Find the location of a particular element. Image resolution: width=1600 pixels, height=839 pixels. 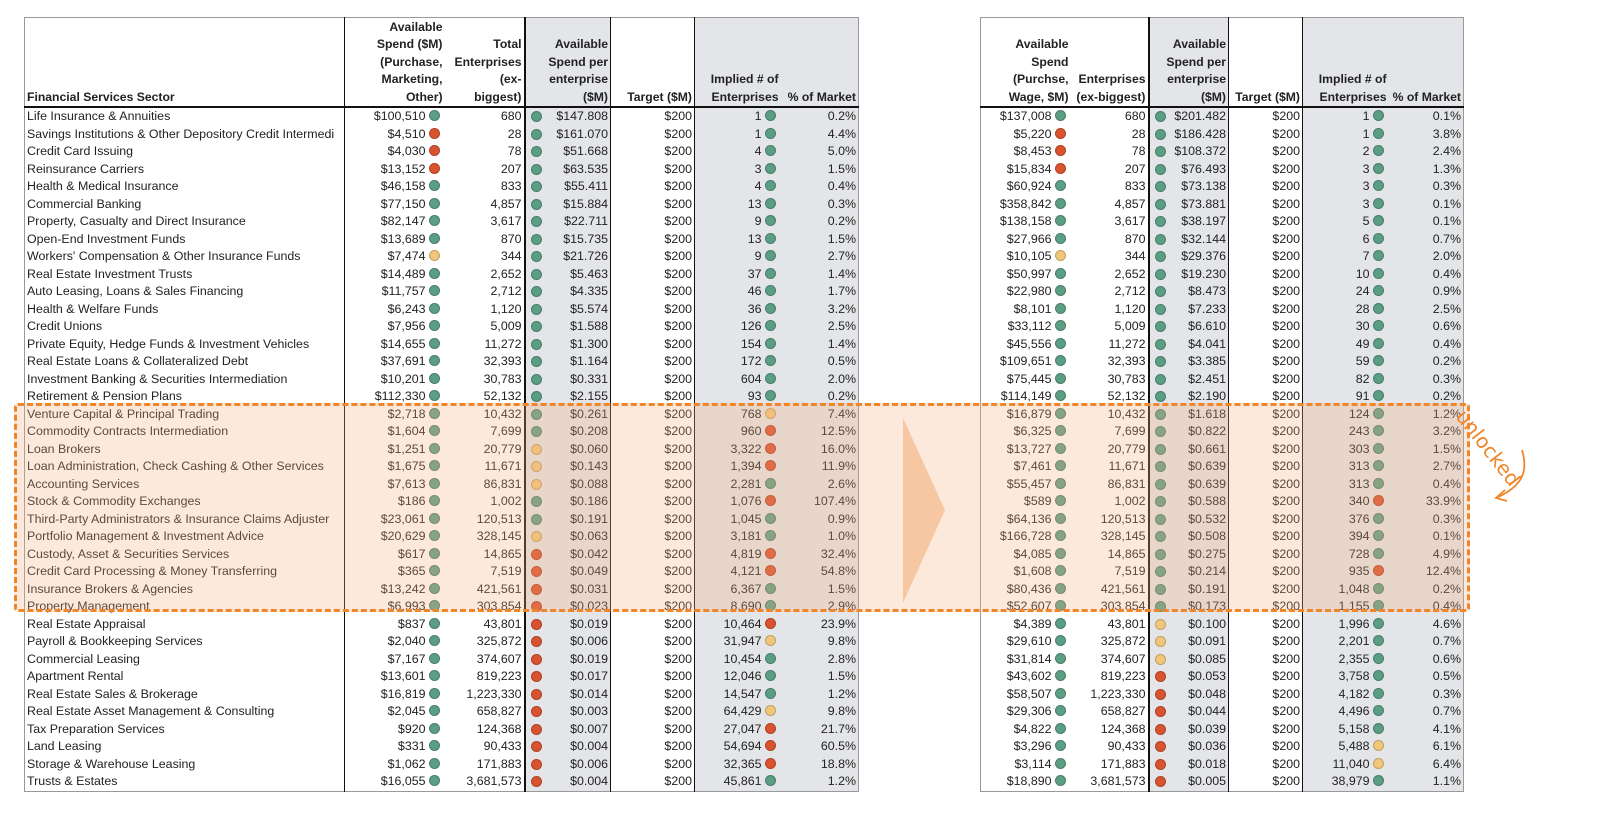

available-spend-cell: $5,220 is located at coordinates (1026, 135).